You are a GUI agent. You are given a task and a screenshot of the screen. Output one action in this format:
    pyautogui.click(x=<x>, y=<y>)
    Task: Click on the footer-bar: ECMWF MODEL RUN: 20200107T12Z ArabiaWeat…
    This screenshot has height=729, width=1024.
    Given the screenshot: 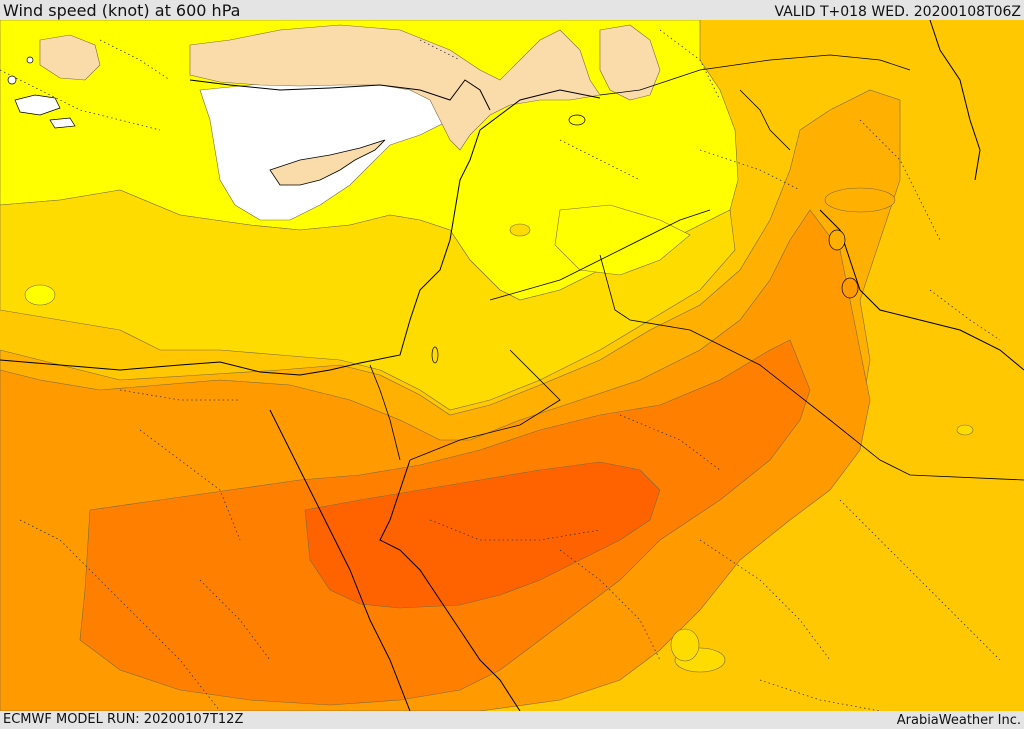 What is the action you would take?
    pyautogui.click(x=512, y=720)
    